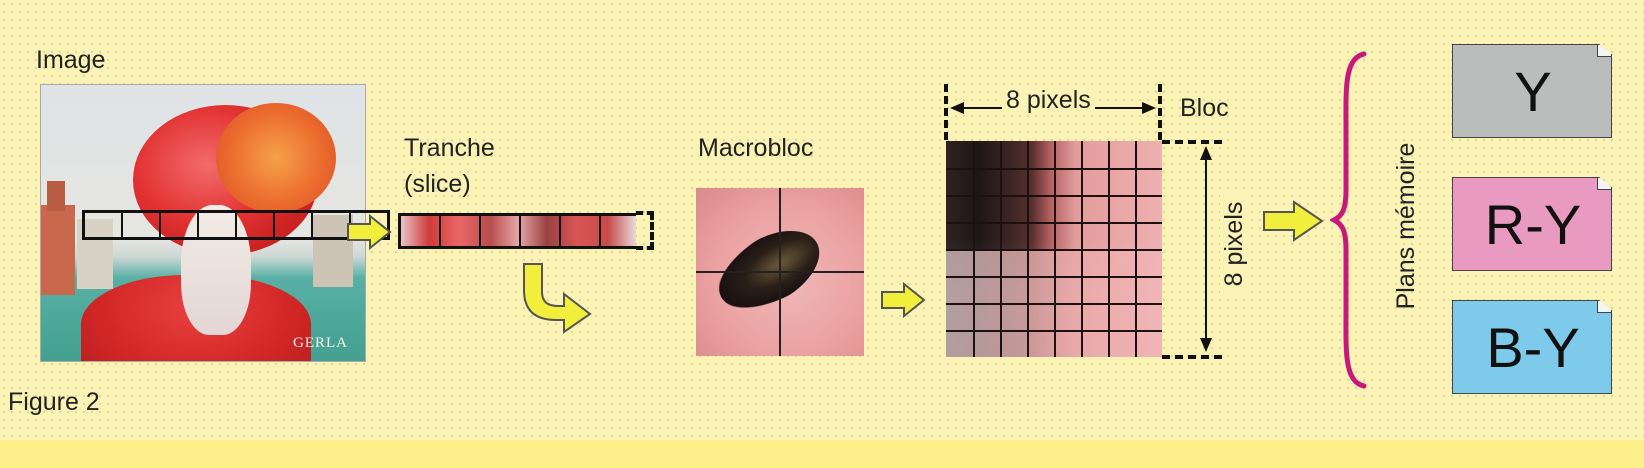 The image size is (1644, 468). I want to click on plane-r-y: R-Y, so click(1532, 224).